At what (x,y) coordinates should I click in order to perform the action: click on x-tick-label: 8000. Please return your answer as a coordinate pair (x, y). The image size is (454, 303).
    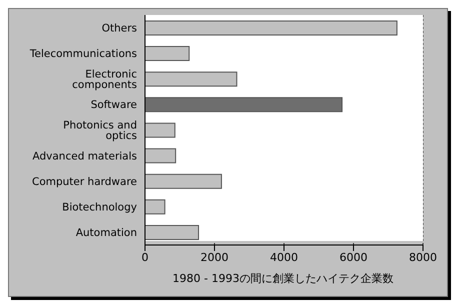
    Looking at the image, I should click on (423, 257).